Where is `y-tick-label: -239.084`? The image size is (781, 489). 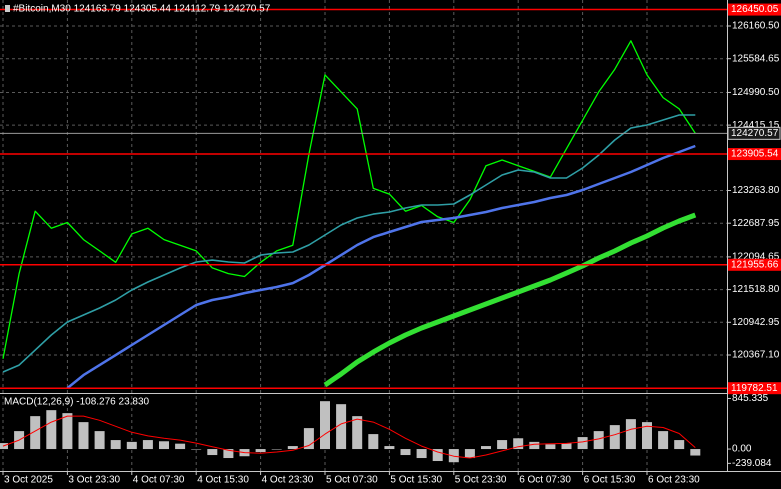
y-tick-label: -239.084 is located at coordinates (752, 463).